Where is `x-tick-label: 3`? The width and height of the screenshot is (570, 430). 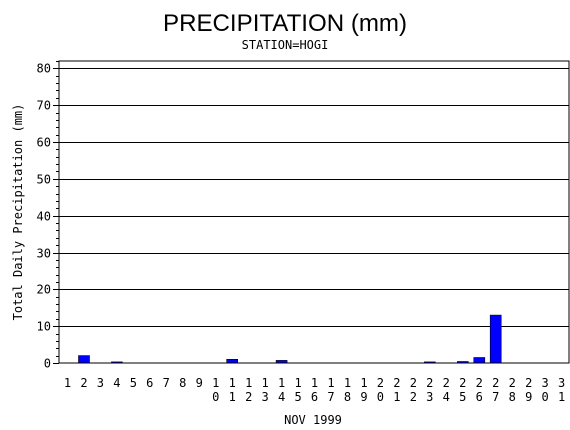 x-tick-label: 3 is located at coordinates (100, 383).